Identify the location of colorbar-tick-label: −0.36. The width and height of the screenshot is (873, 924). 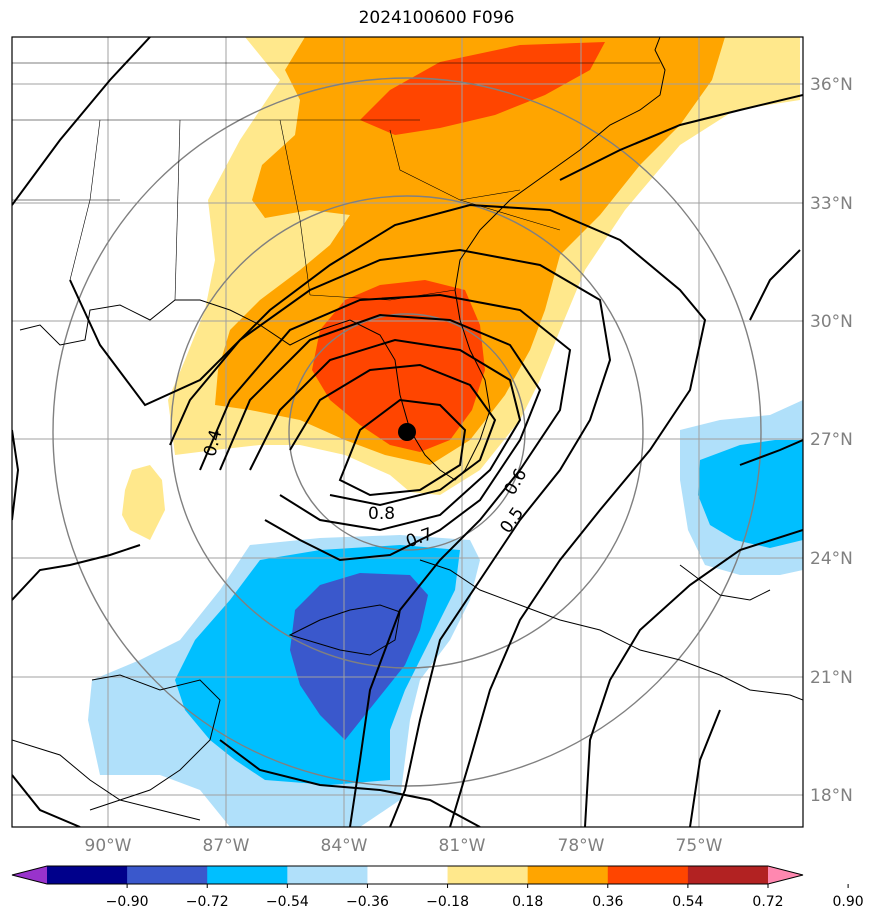
(367, 902).